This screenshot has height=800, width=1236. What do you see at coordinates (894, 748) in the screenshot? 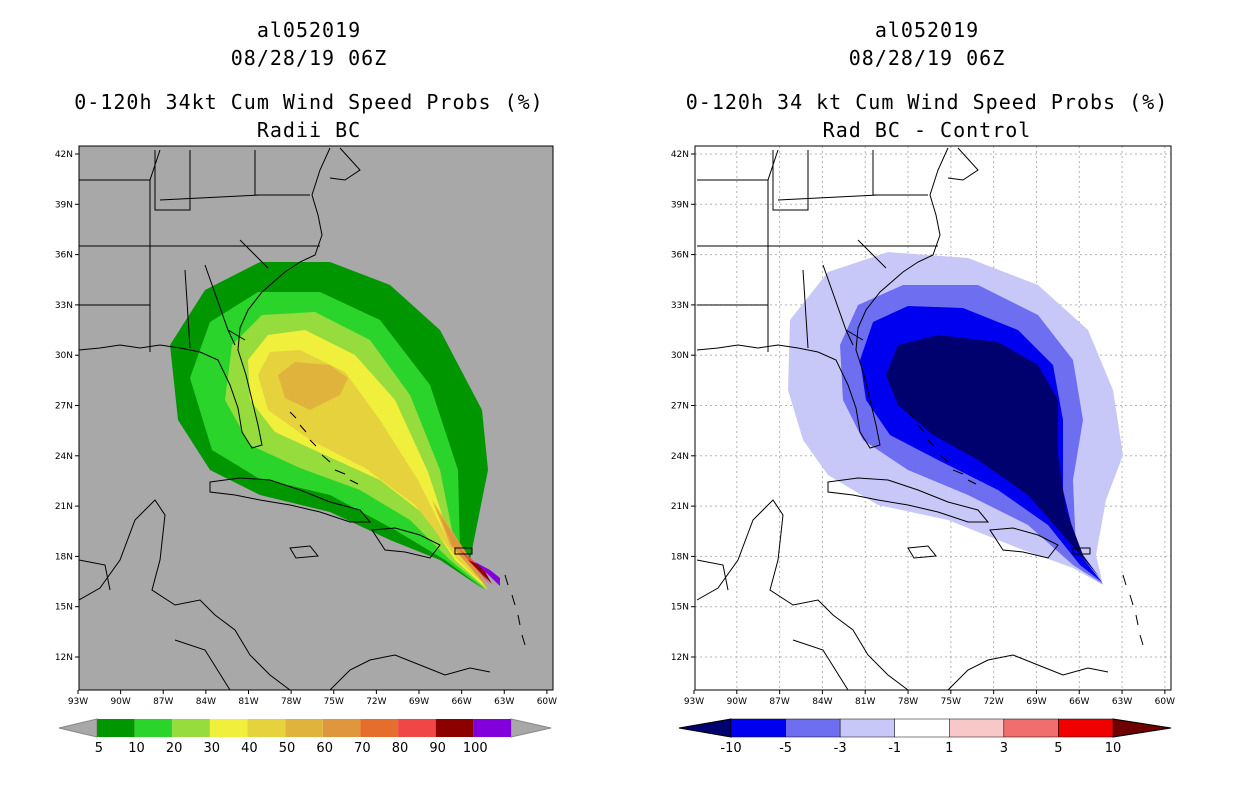
I see `colorbar-label: -1` at bounding box center [894, 748].